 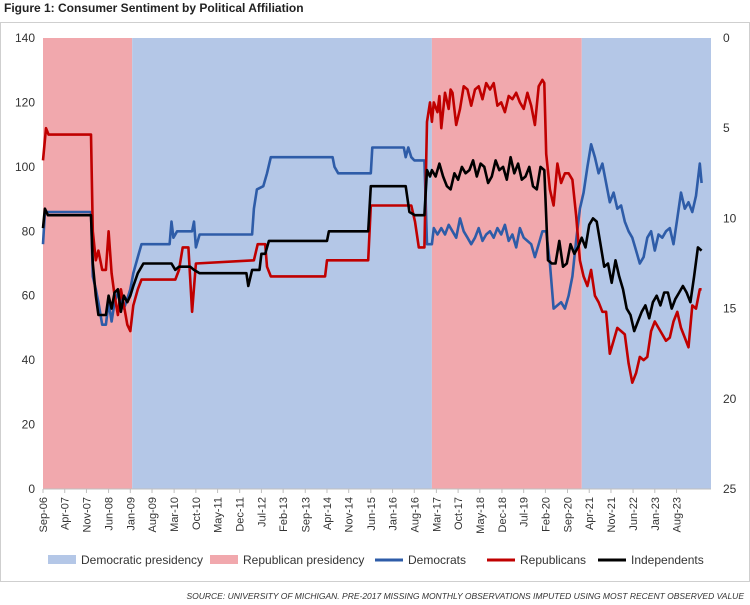 I want to click on y-left-tick-0: 0, so click(x=31, y=489).